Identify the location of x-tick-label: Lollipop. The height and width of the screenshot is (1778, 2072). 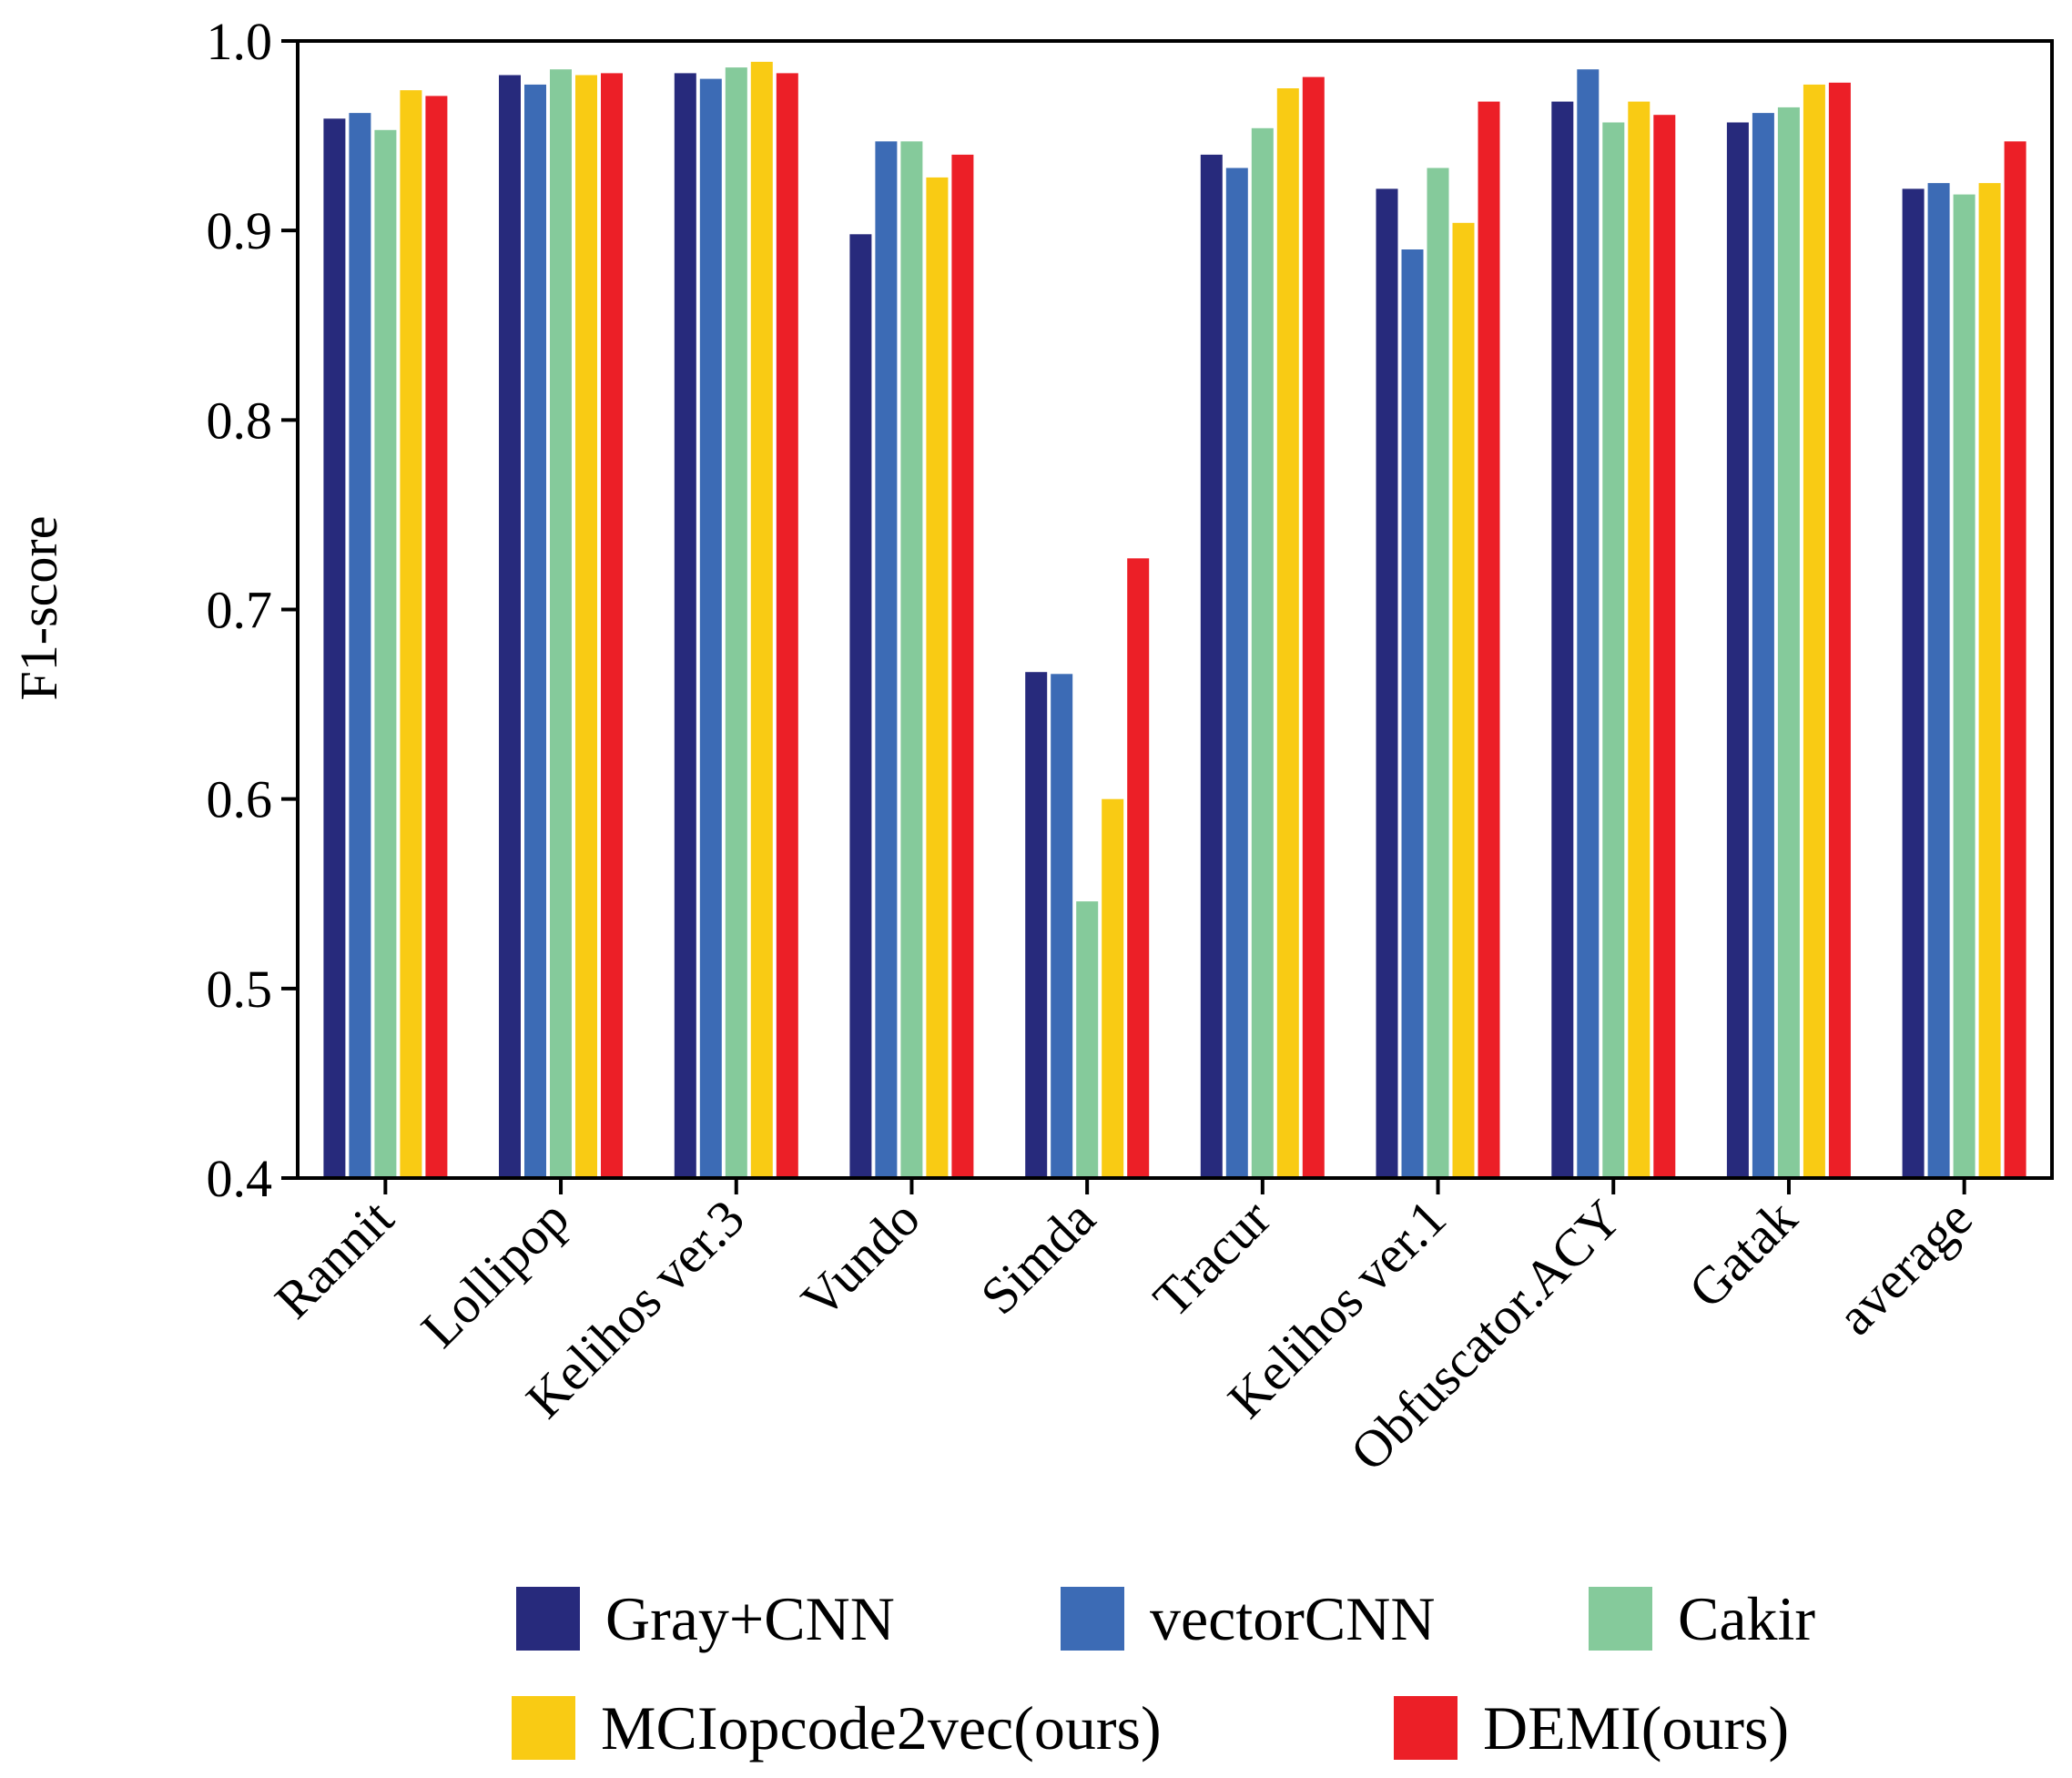
(495, 1273).